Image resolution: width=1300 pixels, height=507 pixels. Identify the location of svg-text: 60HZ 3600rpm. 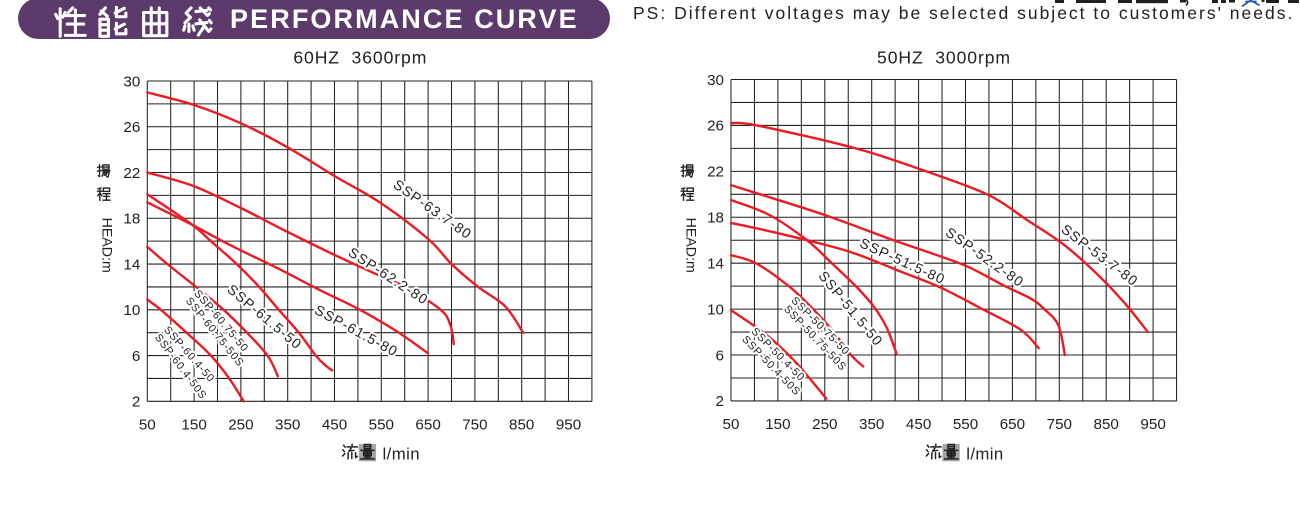
(360, 58).